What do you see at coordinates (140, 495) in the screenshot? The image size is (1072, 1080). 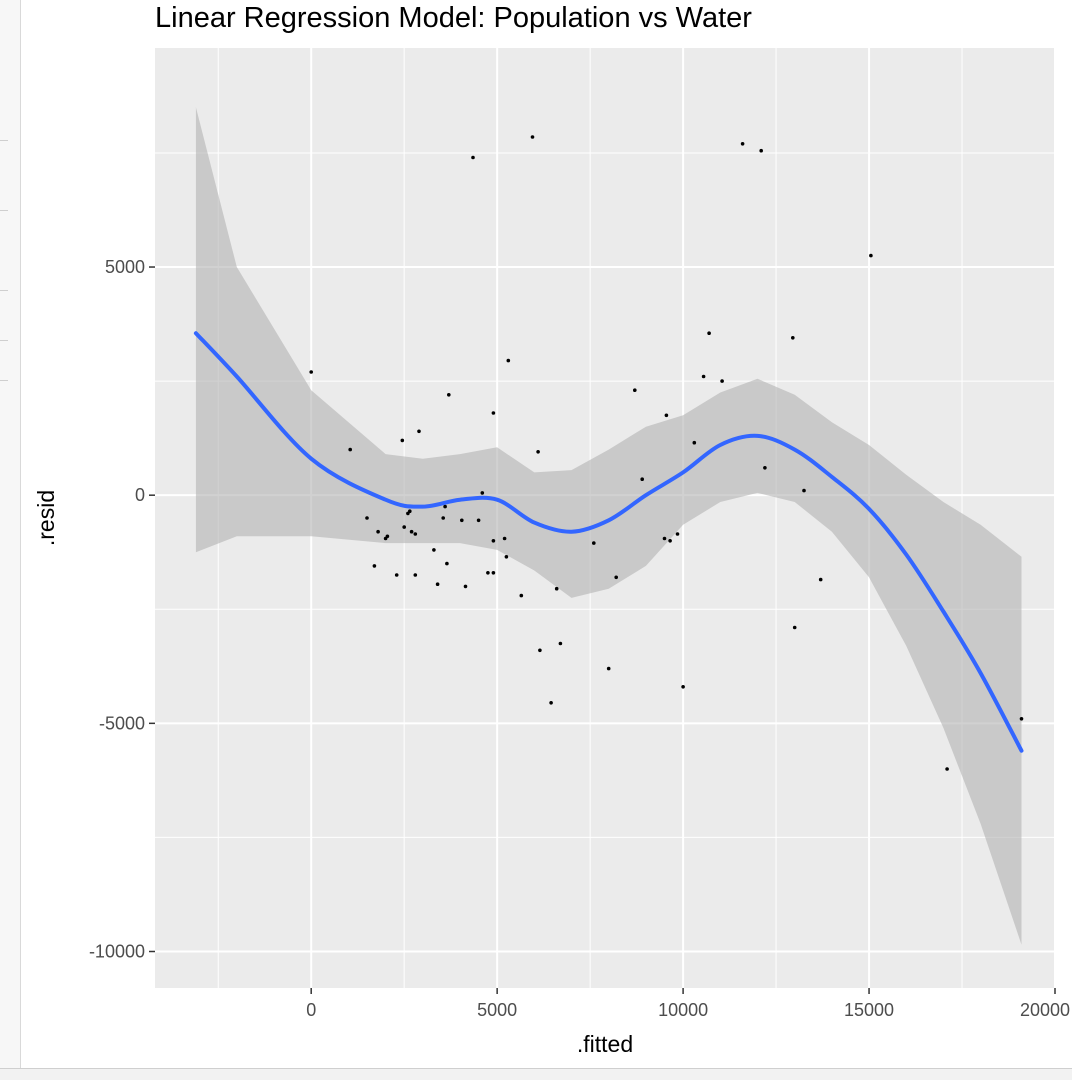 I see `y-tick-label: 0` at bounding box center [140, 495].